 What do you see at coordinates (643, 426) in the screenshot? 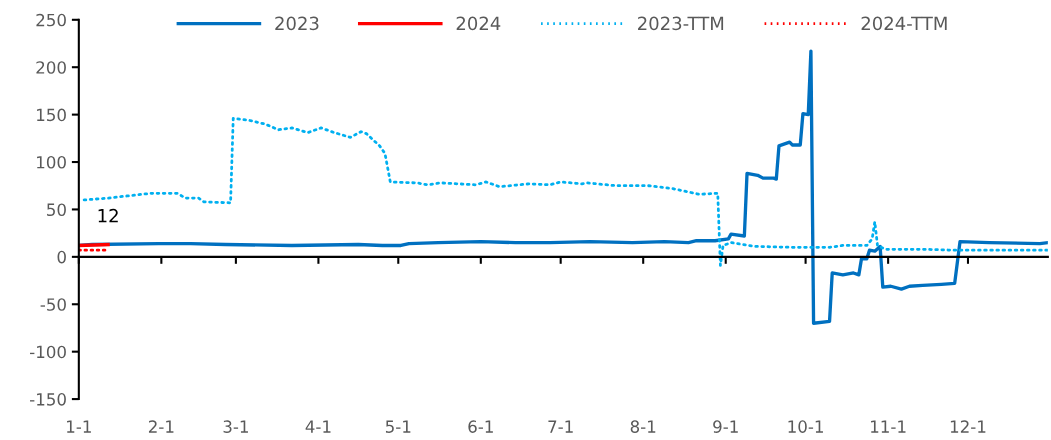
I see `x-tick-label: 8-1` at bounding box center [643, 426].